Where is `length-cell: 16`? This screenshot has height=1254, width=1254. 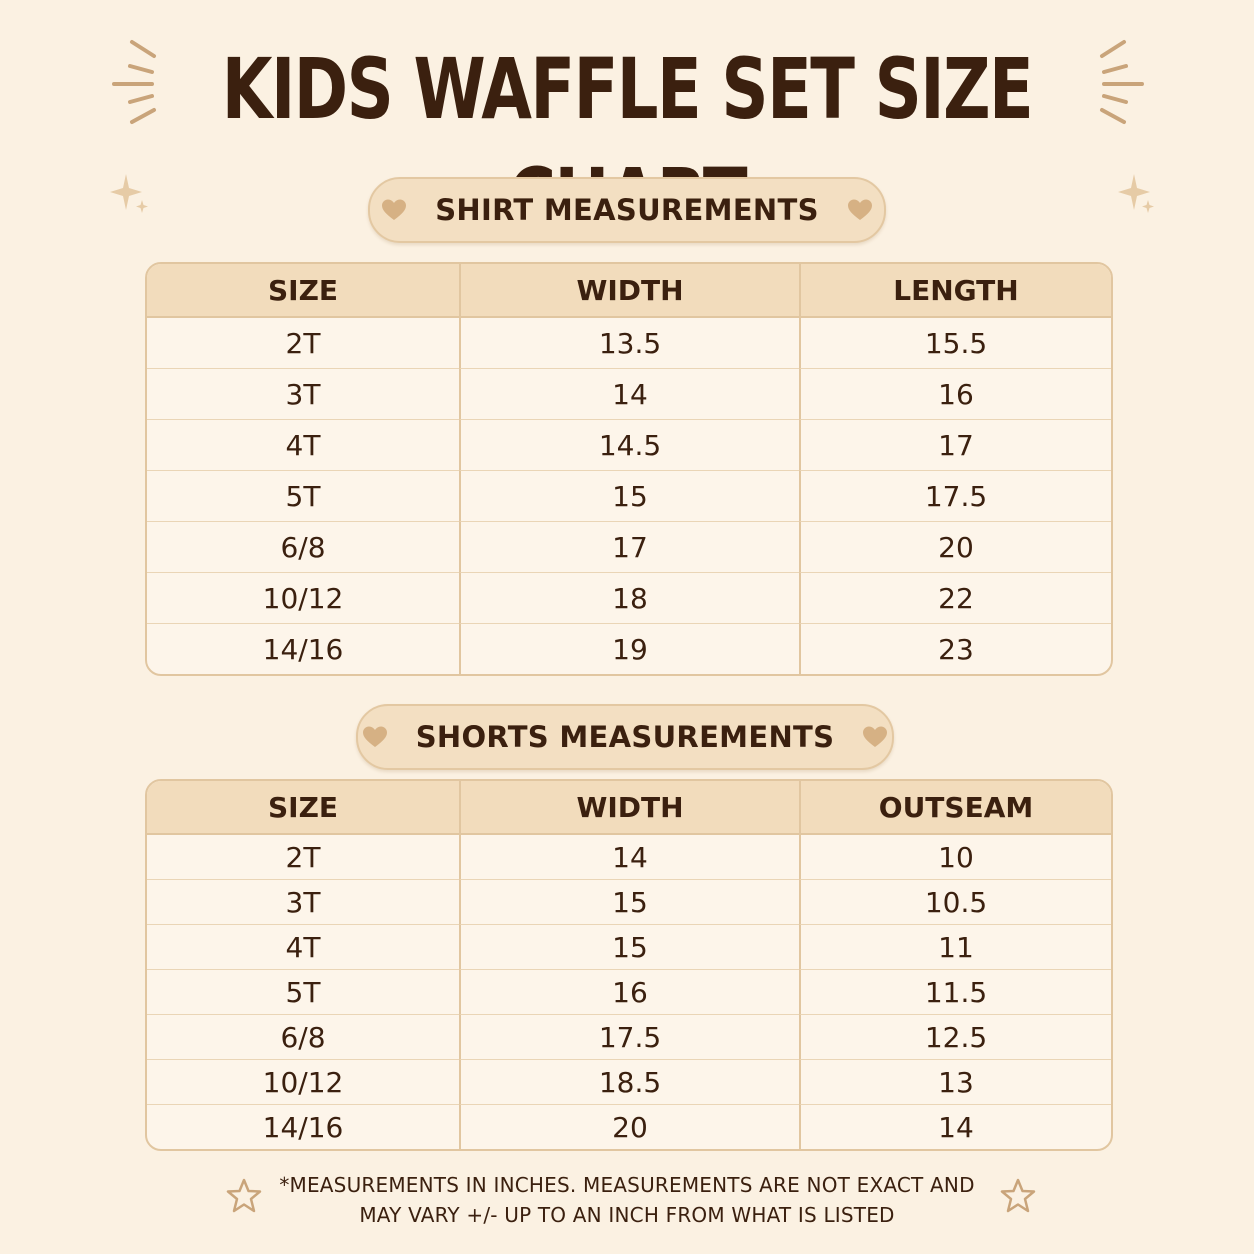 length-cell: 16 is located at coordinates (955, 393).